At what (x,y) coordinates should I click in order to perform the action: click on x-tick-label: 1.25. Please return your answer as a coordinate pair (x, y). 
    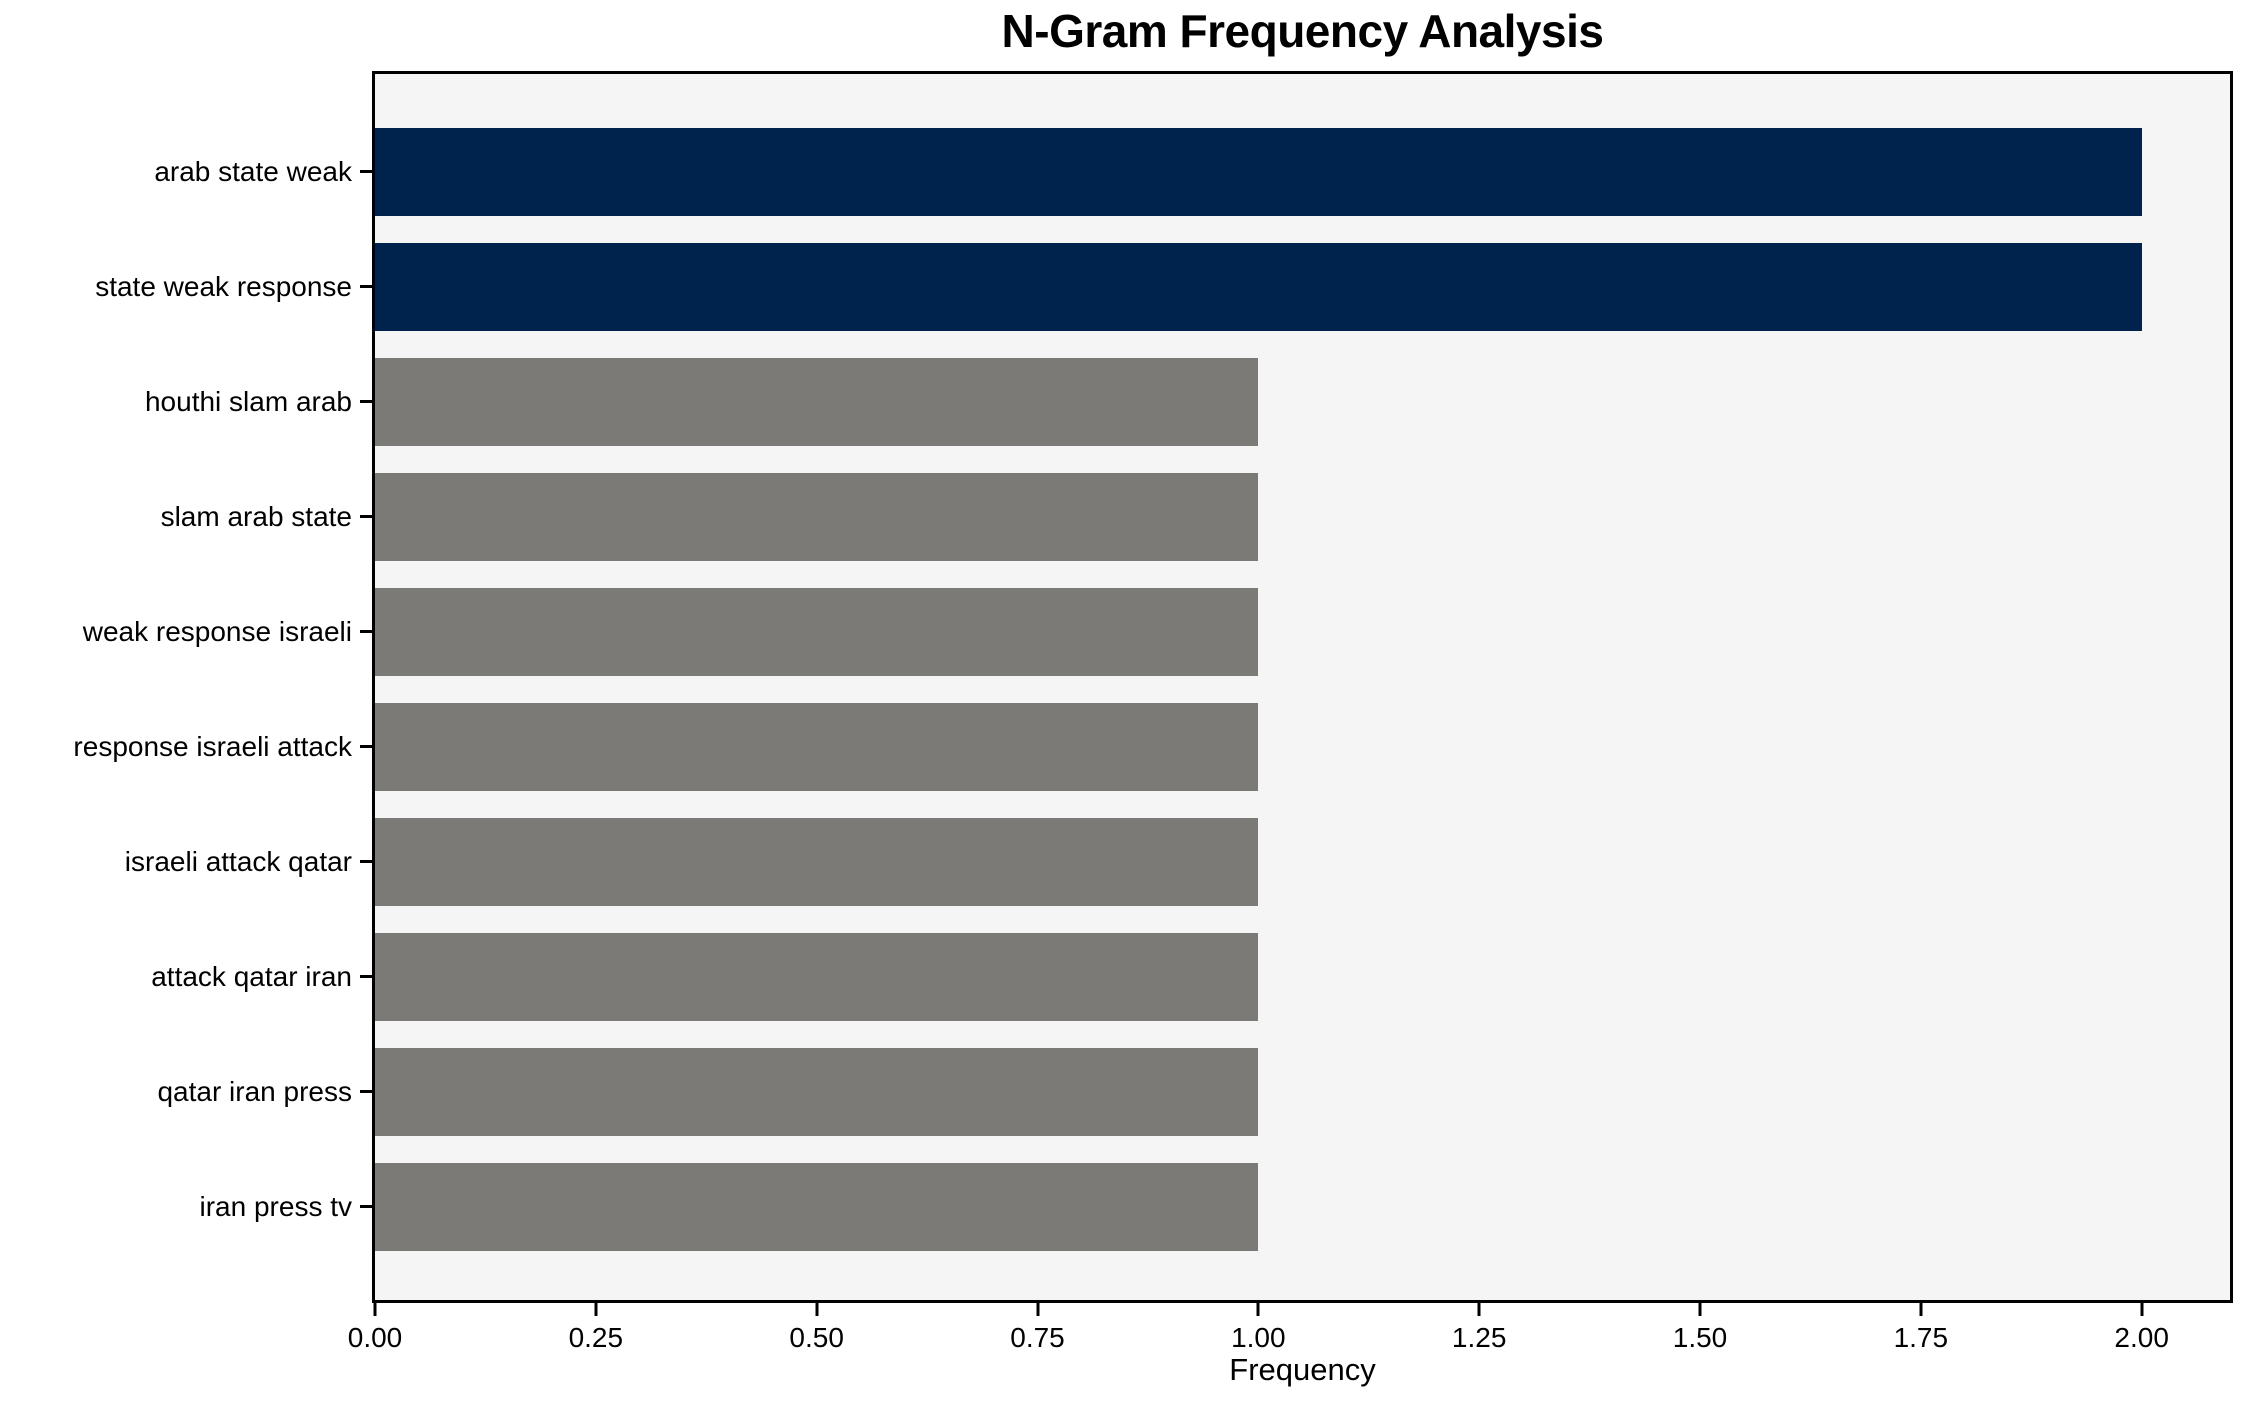
    Looking at the image, I should click on (1479, 1337).